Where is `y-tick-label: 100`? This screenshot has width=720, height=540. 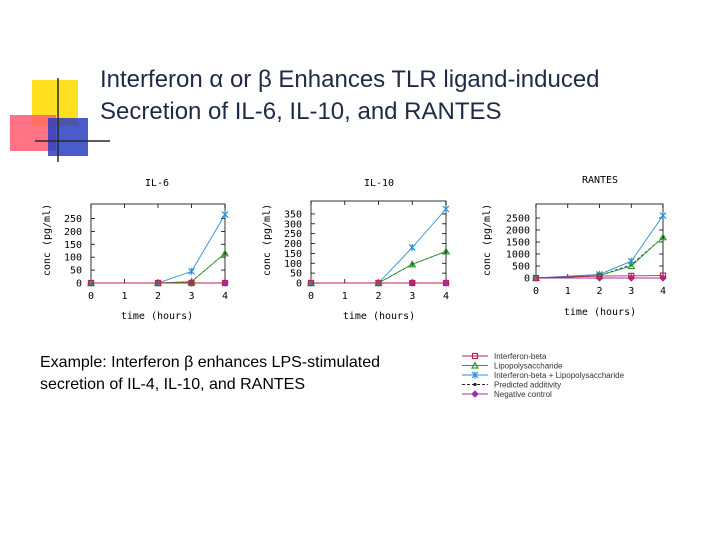
y-tick-label: 100 is located at coordinates (293, 264).